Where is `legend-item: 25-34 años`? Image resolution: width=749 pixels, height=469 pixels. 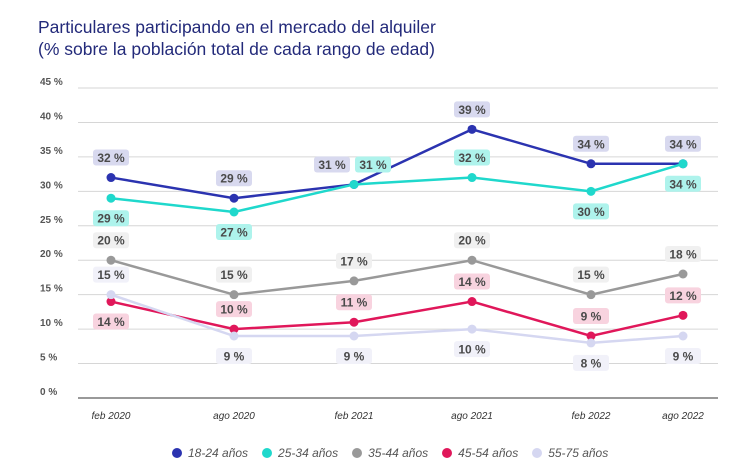 legend-item: 25-34 años is located at coordinates (300, 453).